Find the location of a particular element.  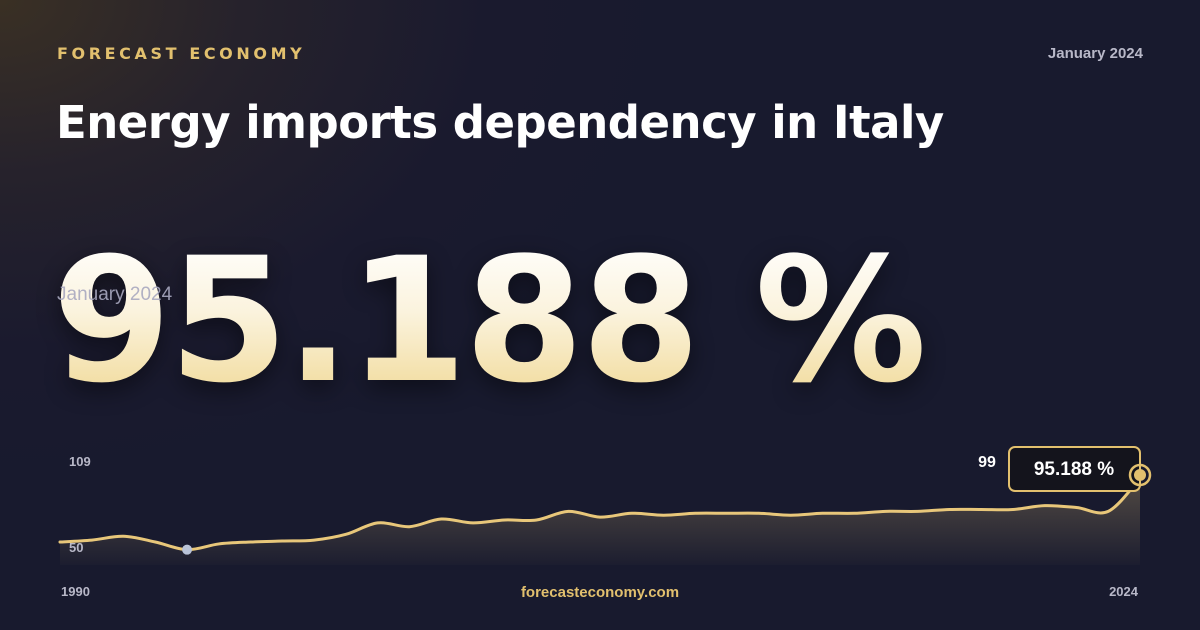

last-value-label: 95.188 % is located at coordinates (1074, 469).